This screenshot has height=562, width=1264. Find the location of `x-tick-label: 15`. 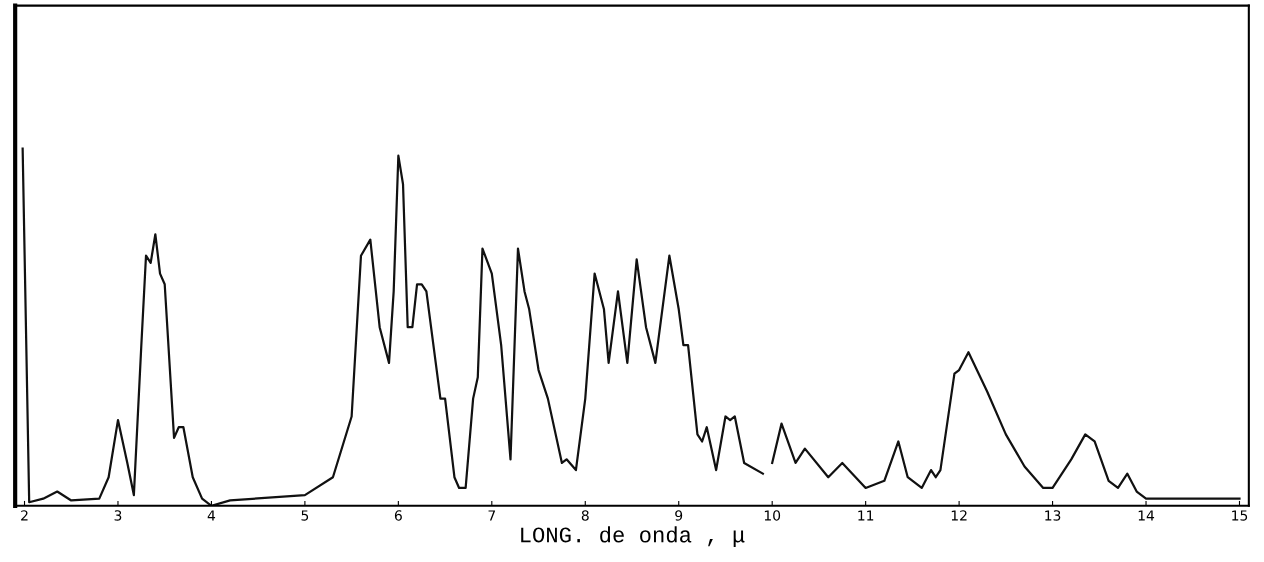

x-tick-label: 15 is located at coordinates (1240, 515).